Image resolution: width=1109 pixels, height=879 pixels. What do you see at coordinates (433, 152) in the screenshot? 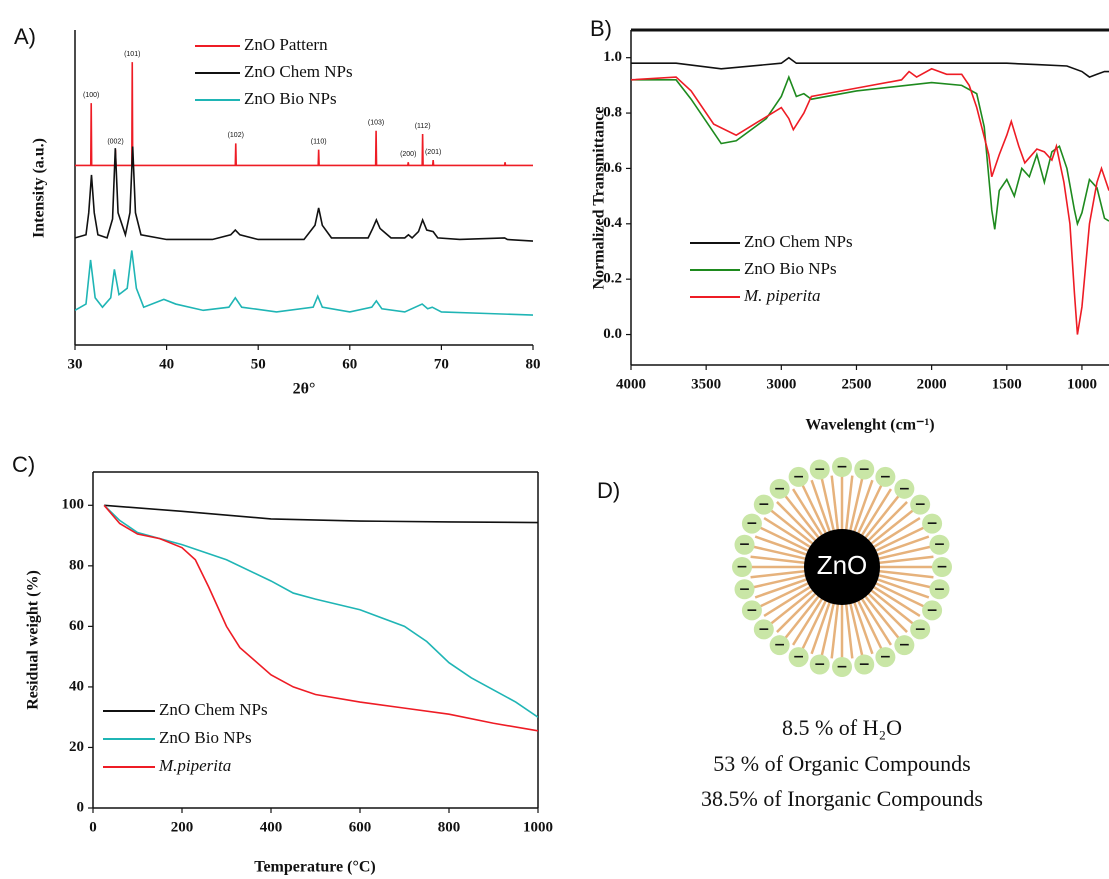
I see `peak-label: (201)` at bounding box center [433, 152].